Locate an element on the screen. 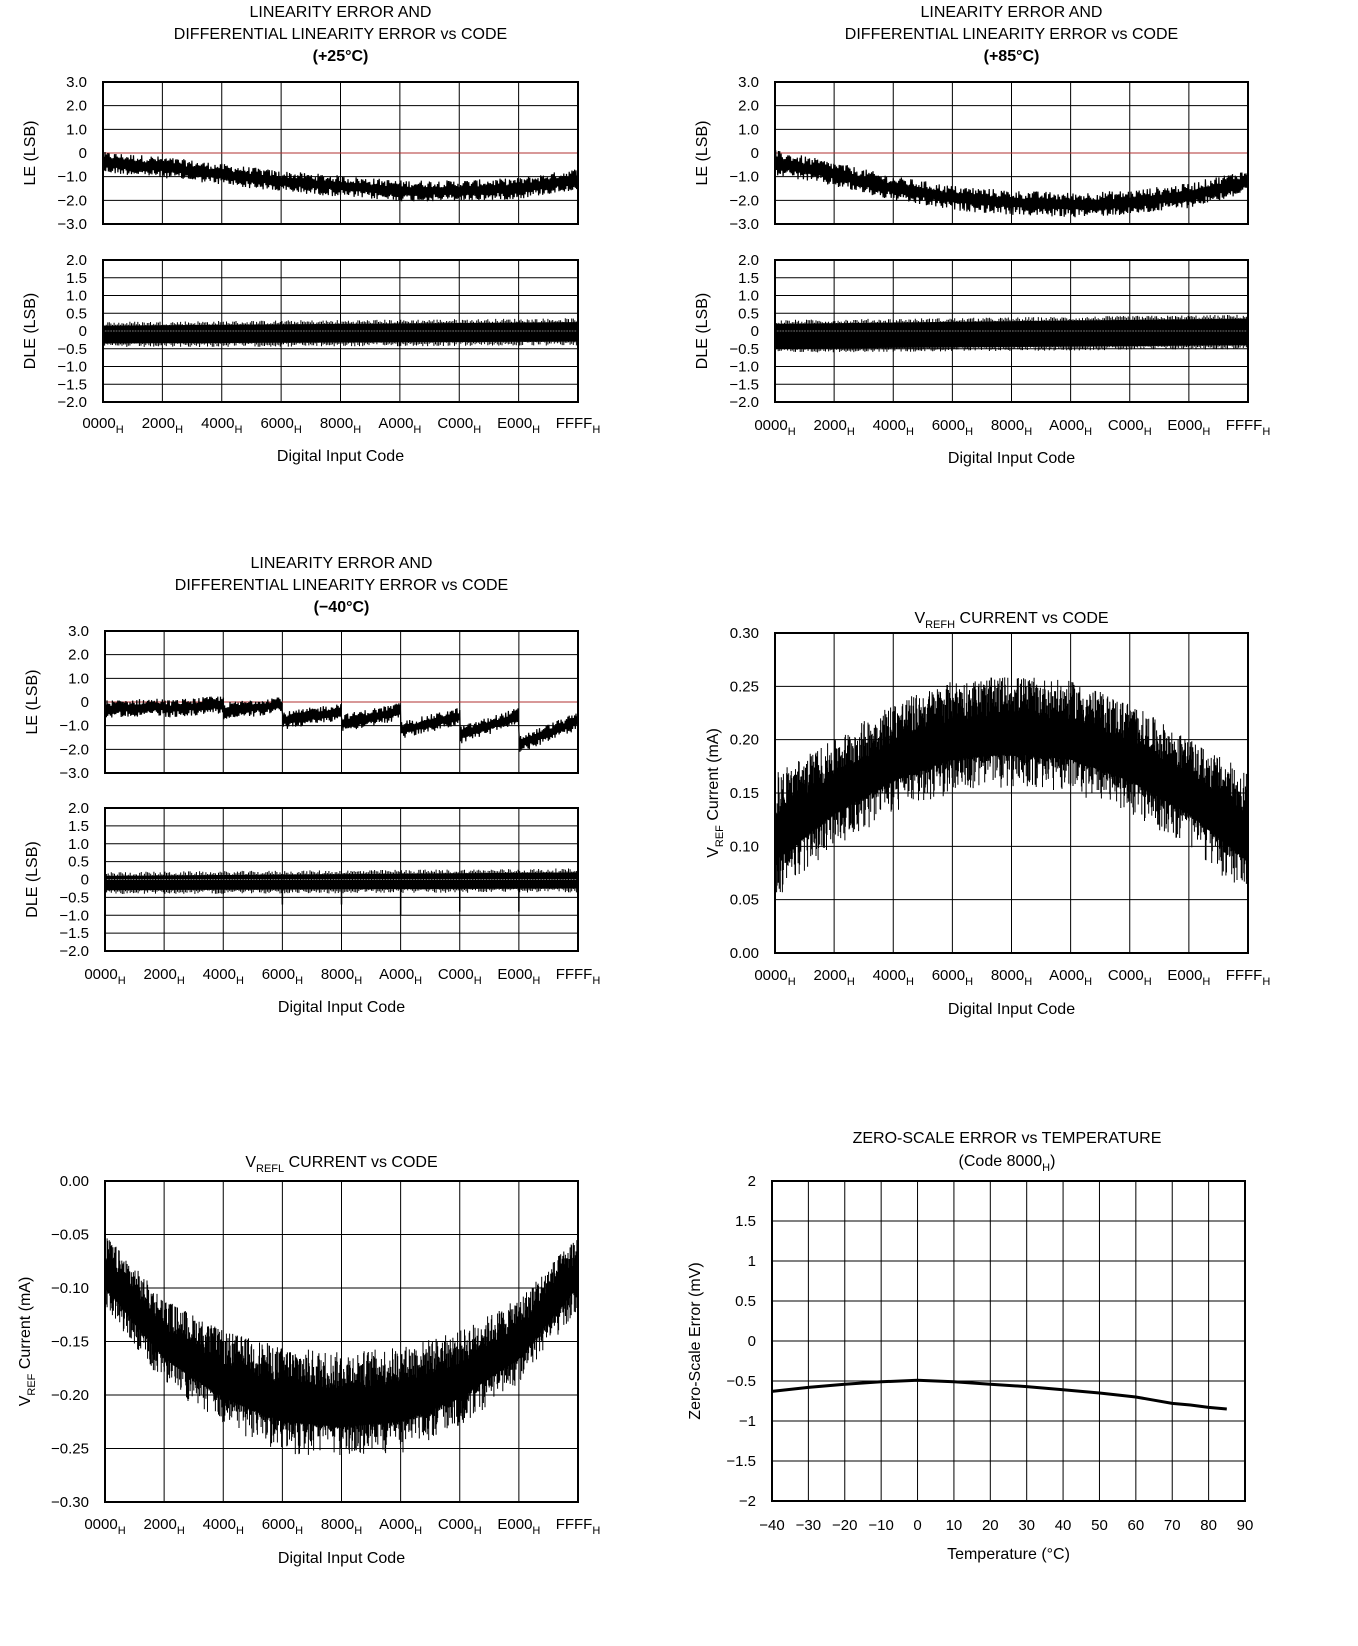  zse-ytick-label: 2 is located at coordinates (752, 1181).